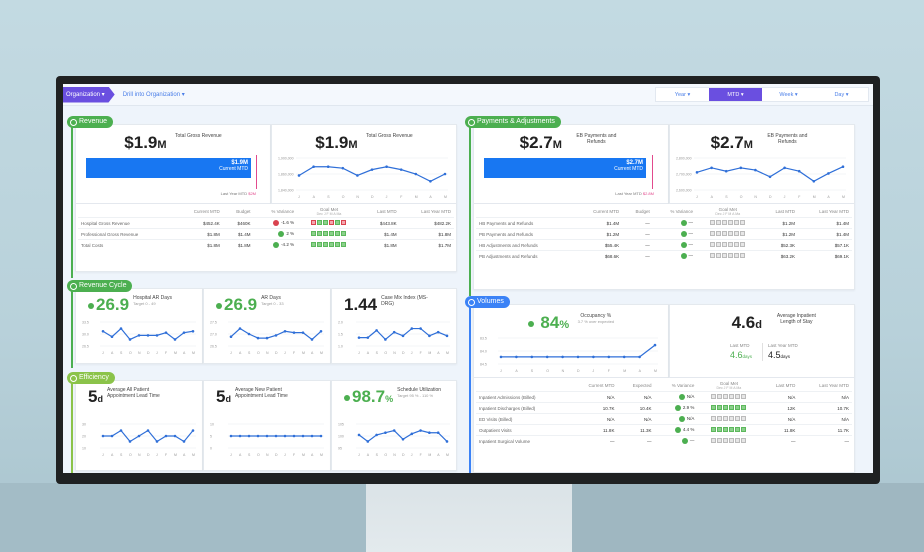 This screenshot has width=924, height=552. I want to click on table-row: PB Payments and Refunds $1.2M — — $1.2M $1.4M, so click(664, 234).